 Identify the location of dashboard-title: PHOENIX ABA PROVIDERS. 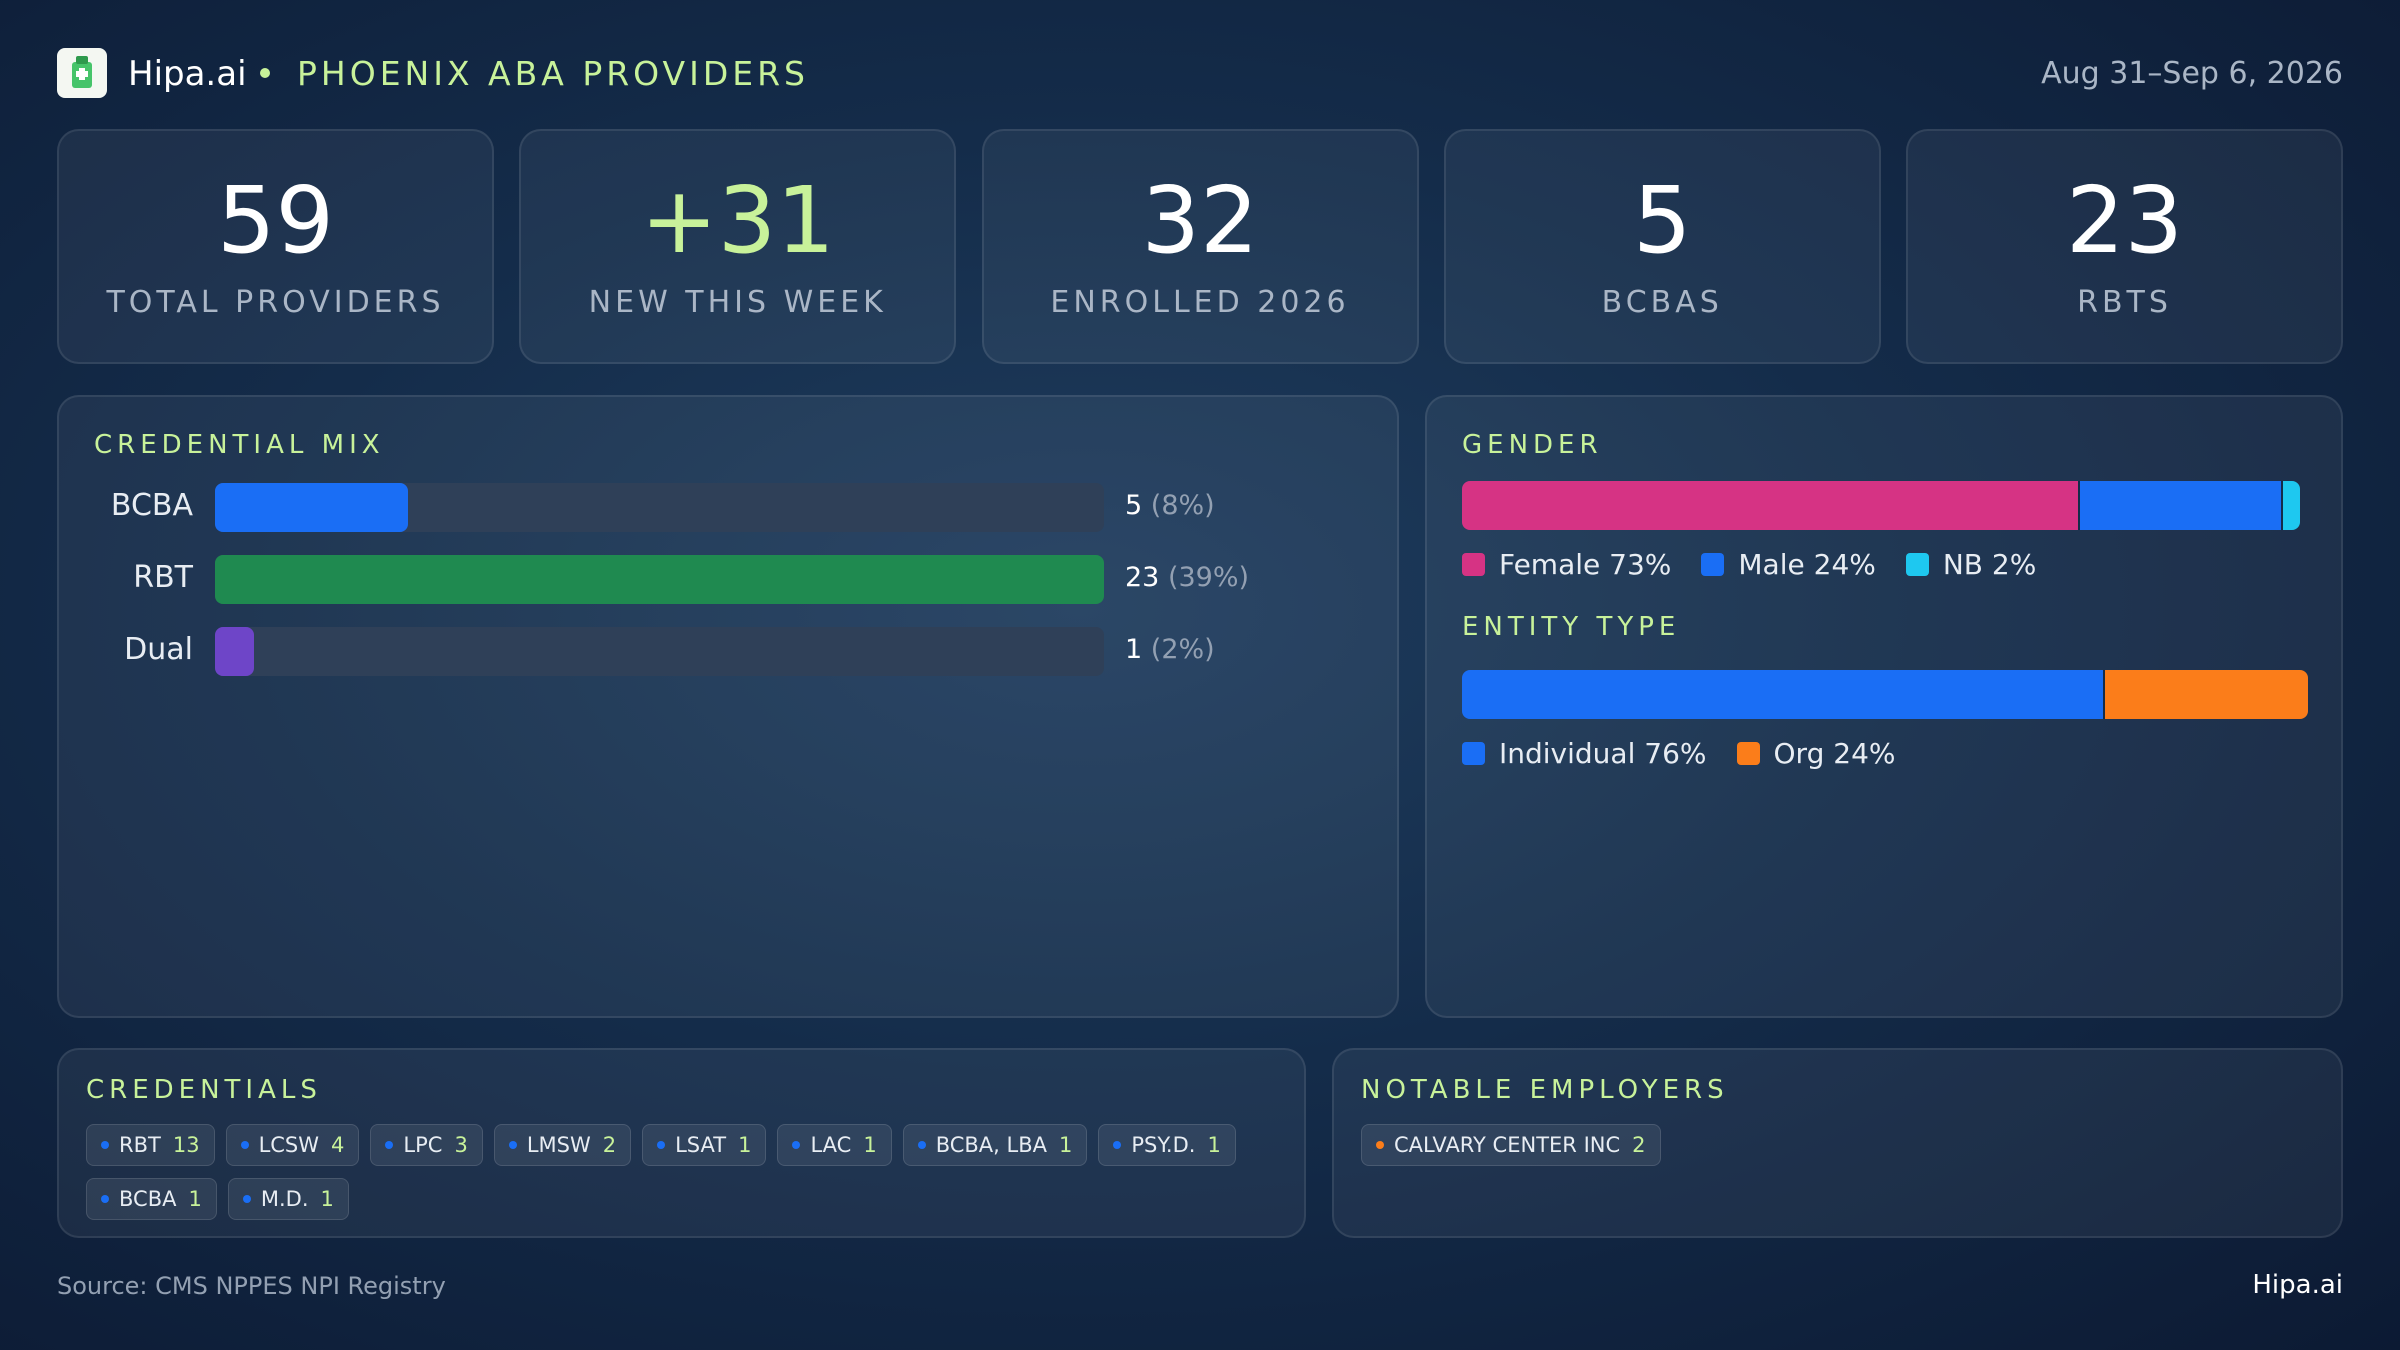
(553, 73).